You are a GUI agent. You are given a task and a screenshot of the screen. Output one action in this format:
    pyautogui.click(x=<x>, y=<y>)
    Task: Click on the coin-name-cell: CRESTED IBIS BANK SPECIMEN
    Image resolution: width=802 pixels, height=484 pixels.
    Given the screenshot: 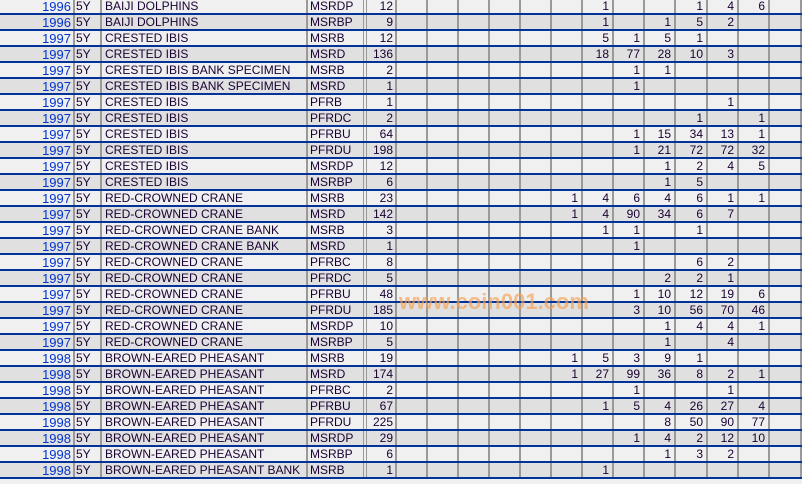 What is the action you would take?
    pyautogui.click(x=205, y=86)
    